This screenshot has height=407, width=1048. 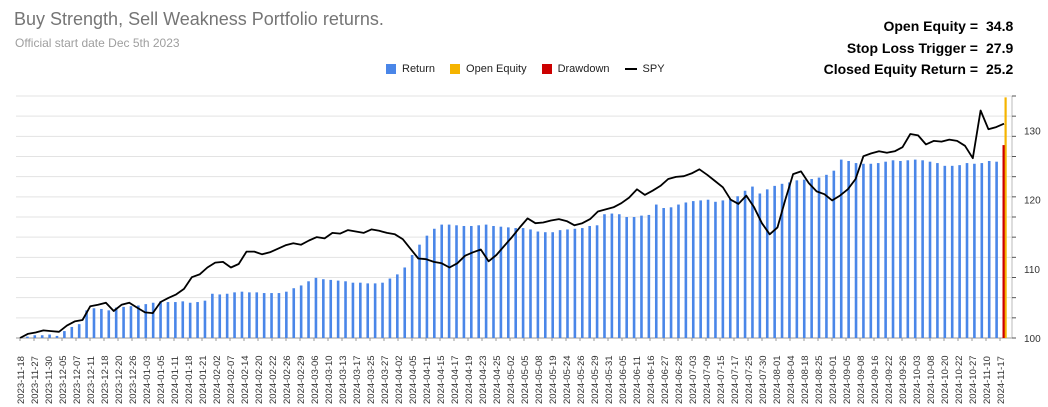 What do you see at coordinates (287, 379) in the screenshot?
I see `x-tick-label: 2024-02-26` at bounding box center [287, 379].